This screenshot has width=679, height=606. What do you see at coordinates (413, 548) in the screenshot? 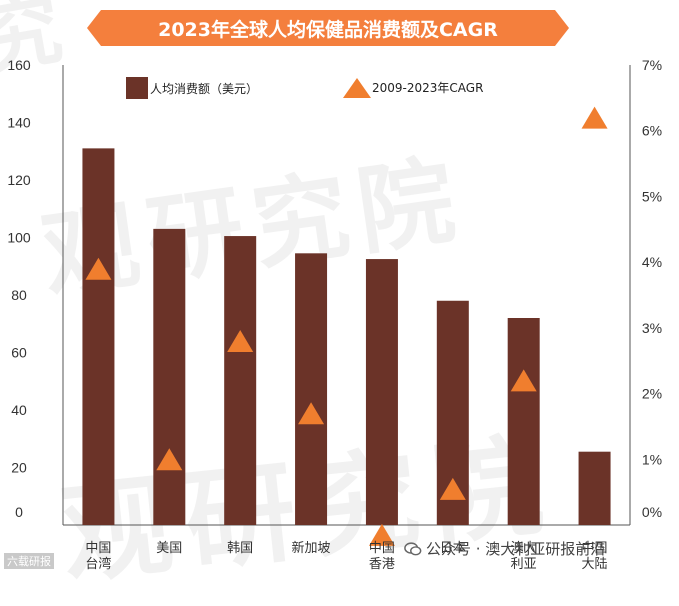
I see `wechat-icon` at bounding box center [413, 548].